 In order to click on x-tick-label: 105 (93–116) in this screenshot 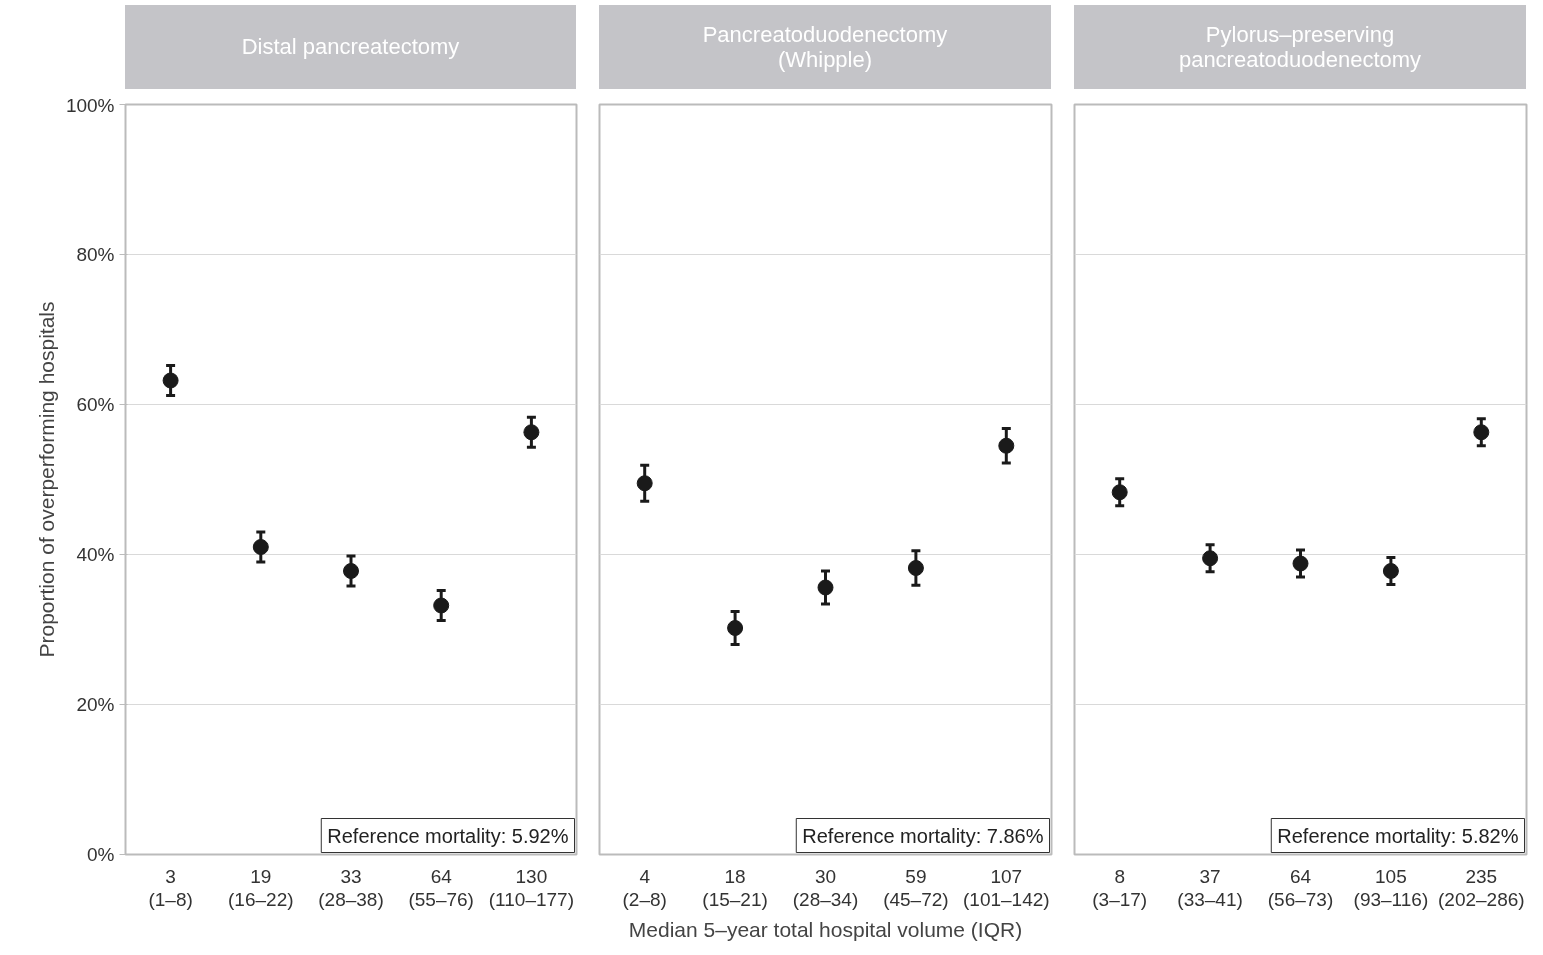, I will do `click(1391, 887)`.